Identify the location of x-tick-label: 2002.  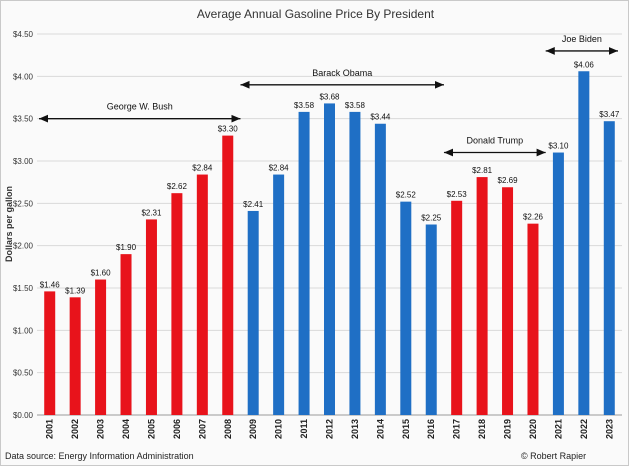
(75, 429).